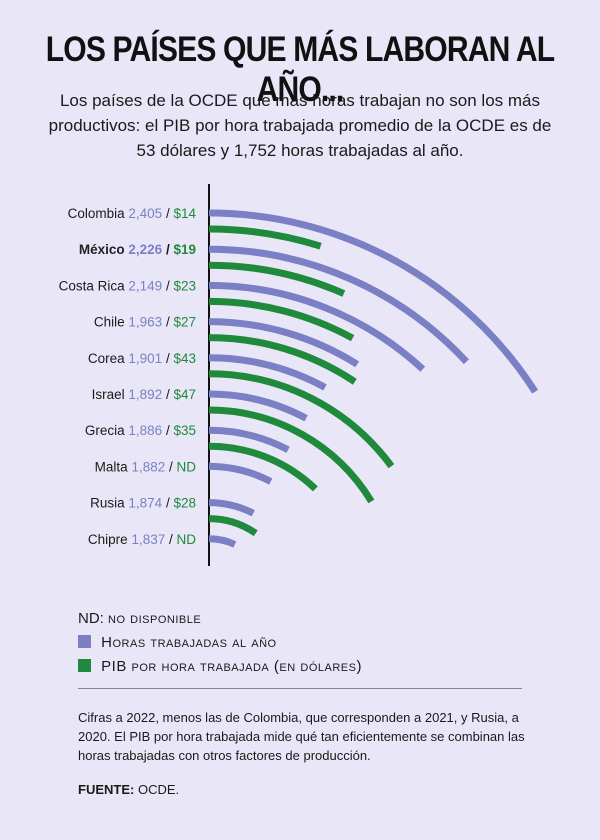 This screenshot has width=600, height=840. I want to click on hours-value-label: 2,405, so click(145, 213).